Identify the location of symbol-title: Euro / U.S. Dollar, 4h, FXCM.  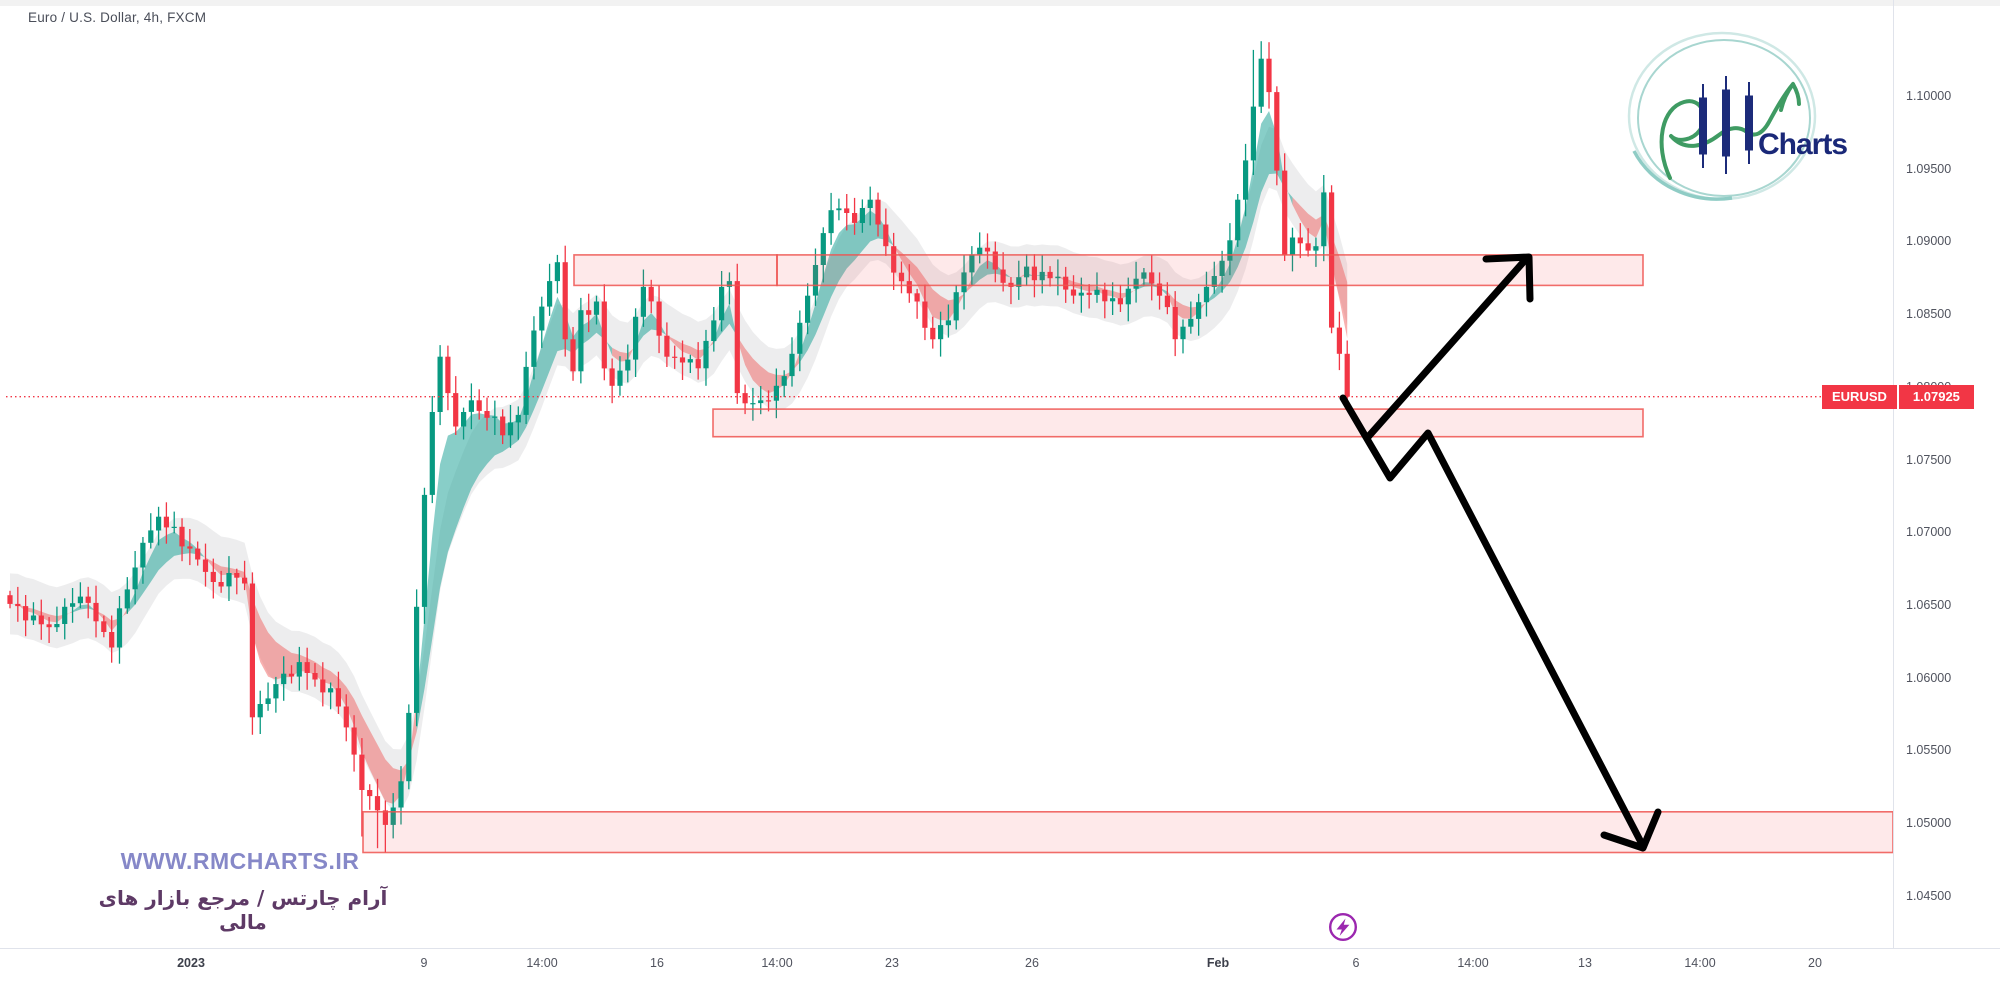
(117, 17).